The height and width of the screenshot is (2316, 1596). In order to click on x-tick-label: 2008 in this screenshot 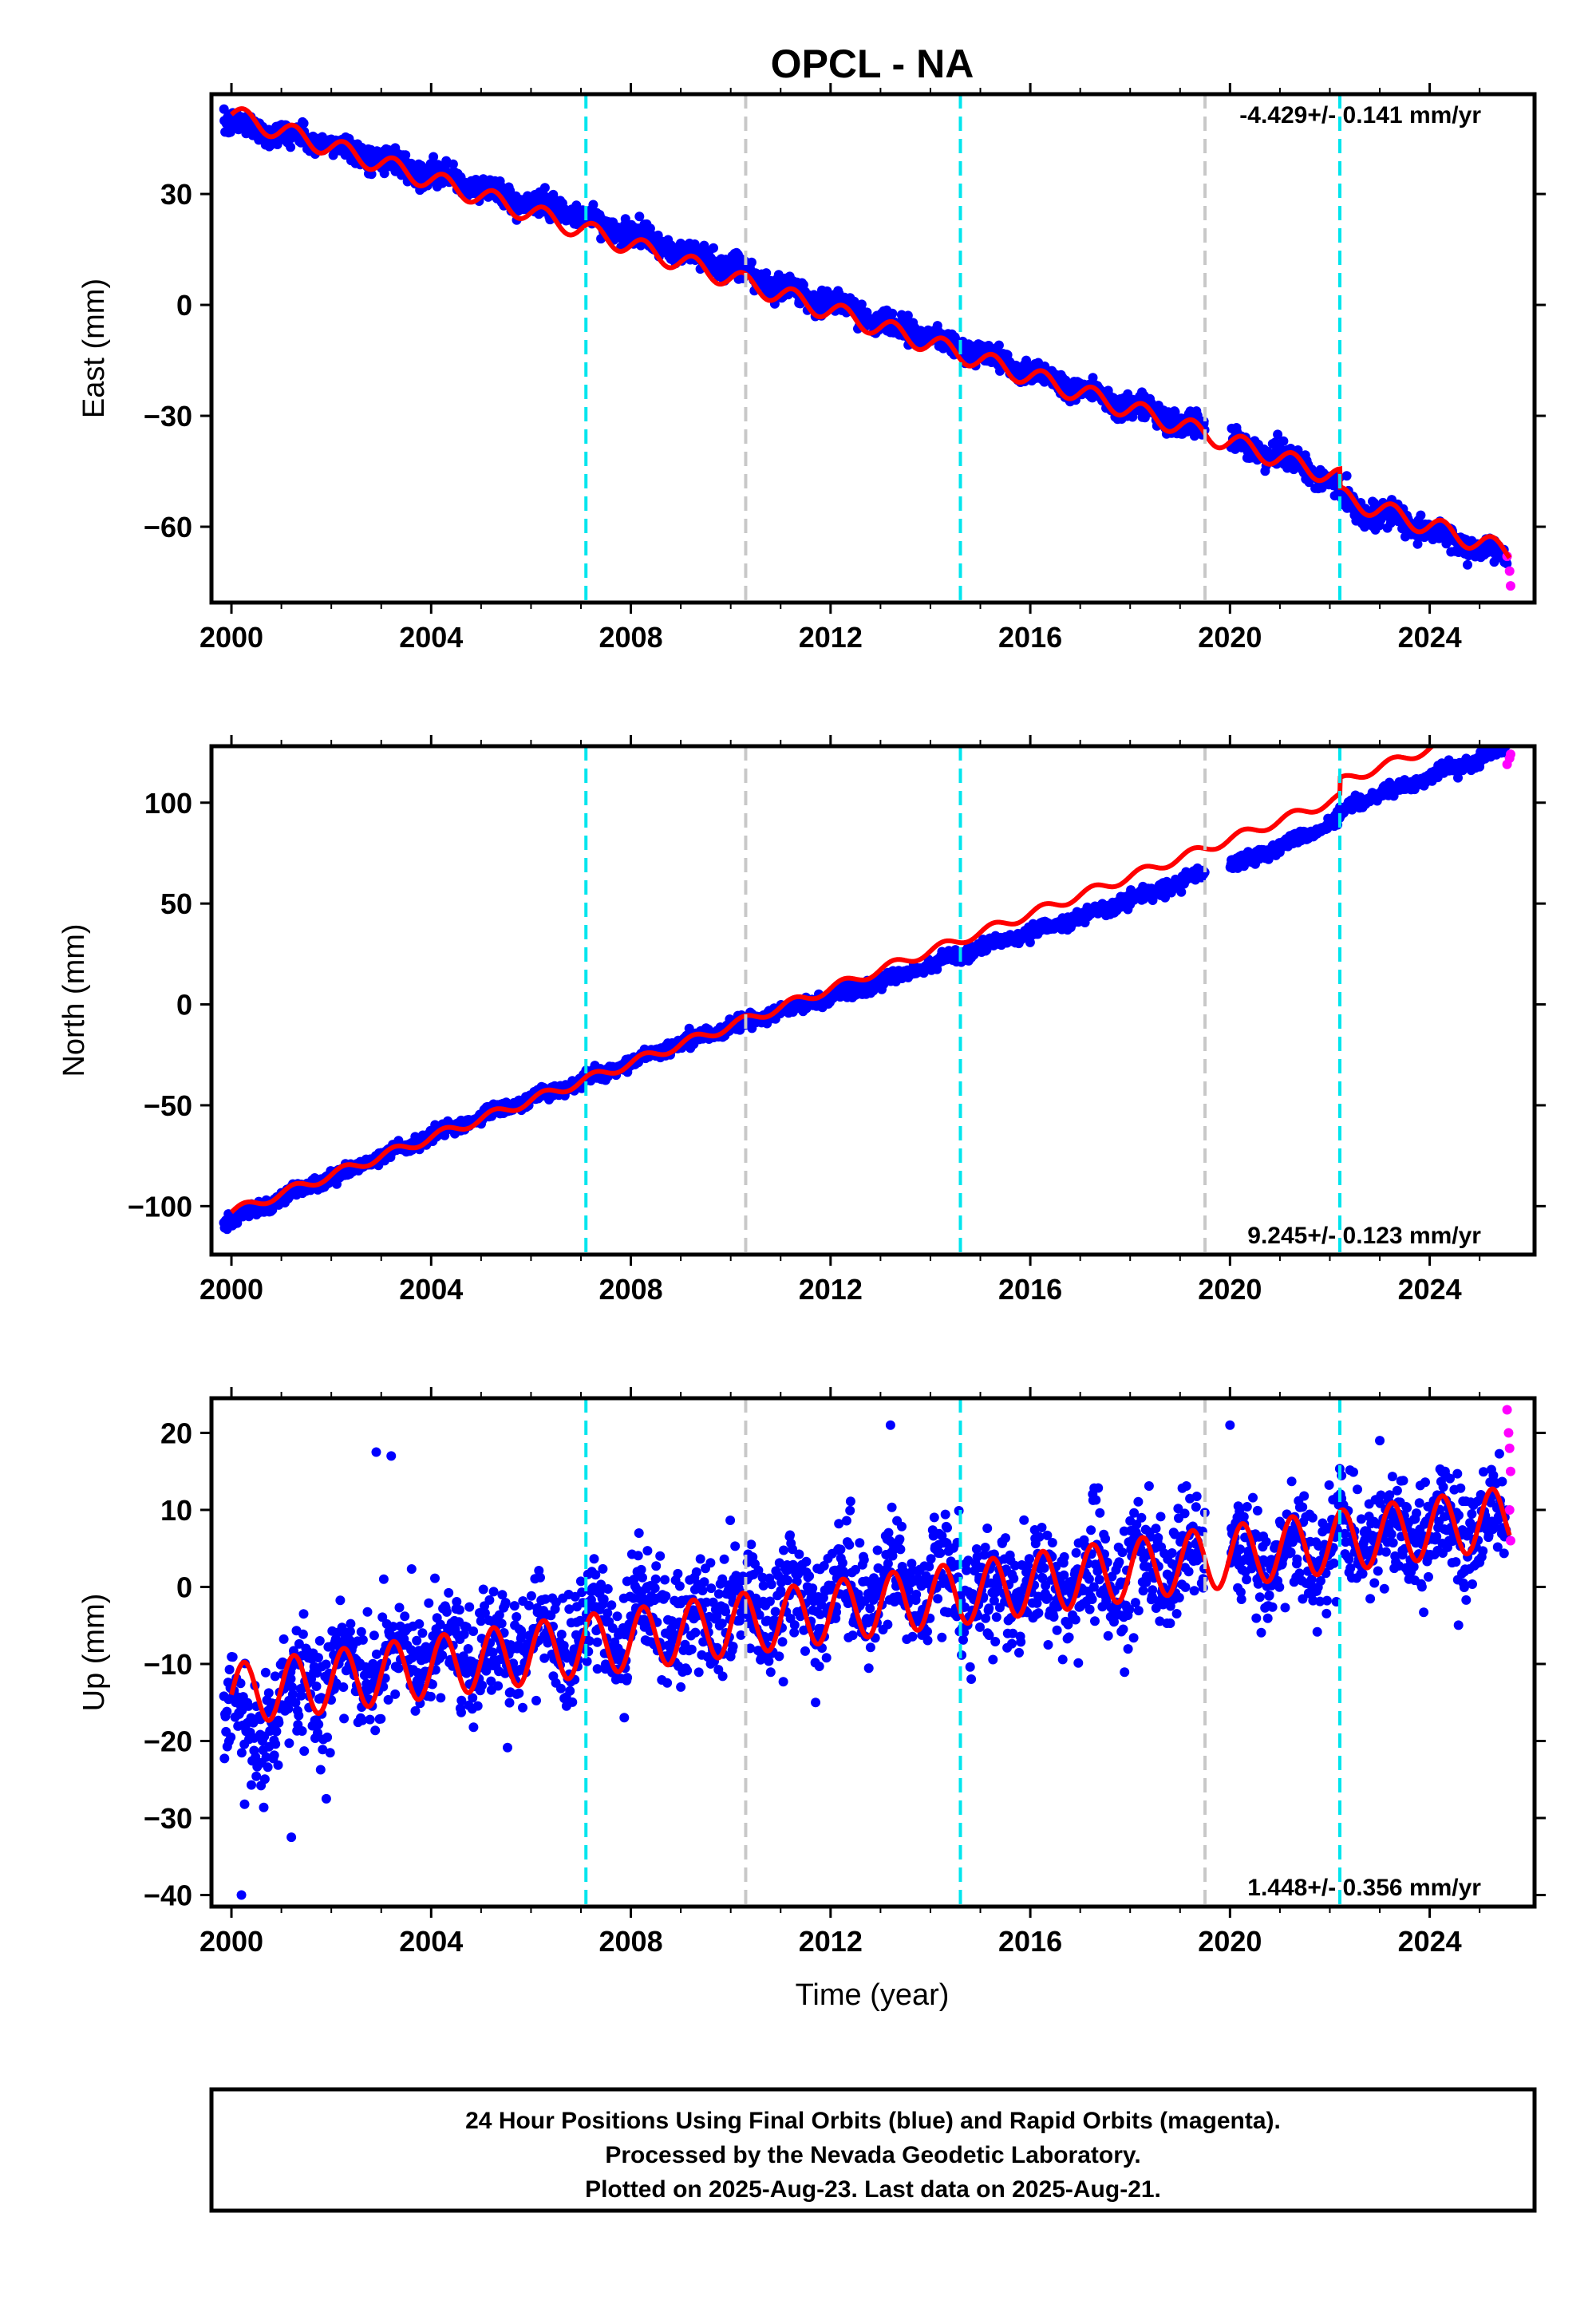, I will do `click(631, 1289)`.